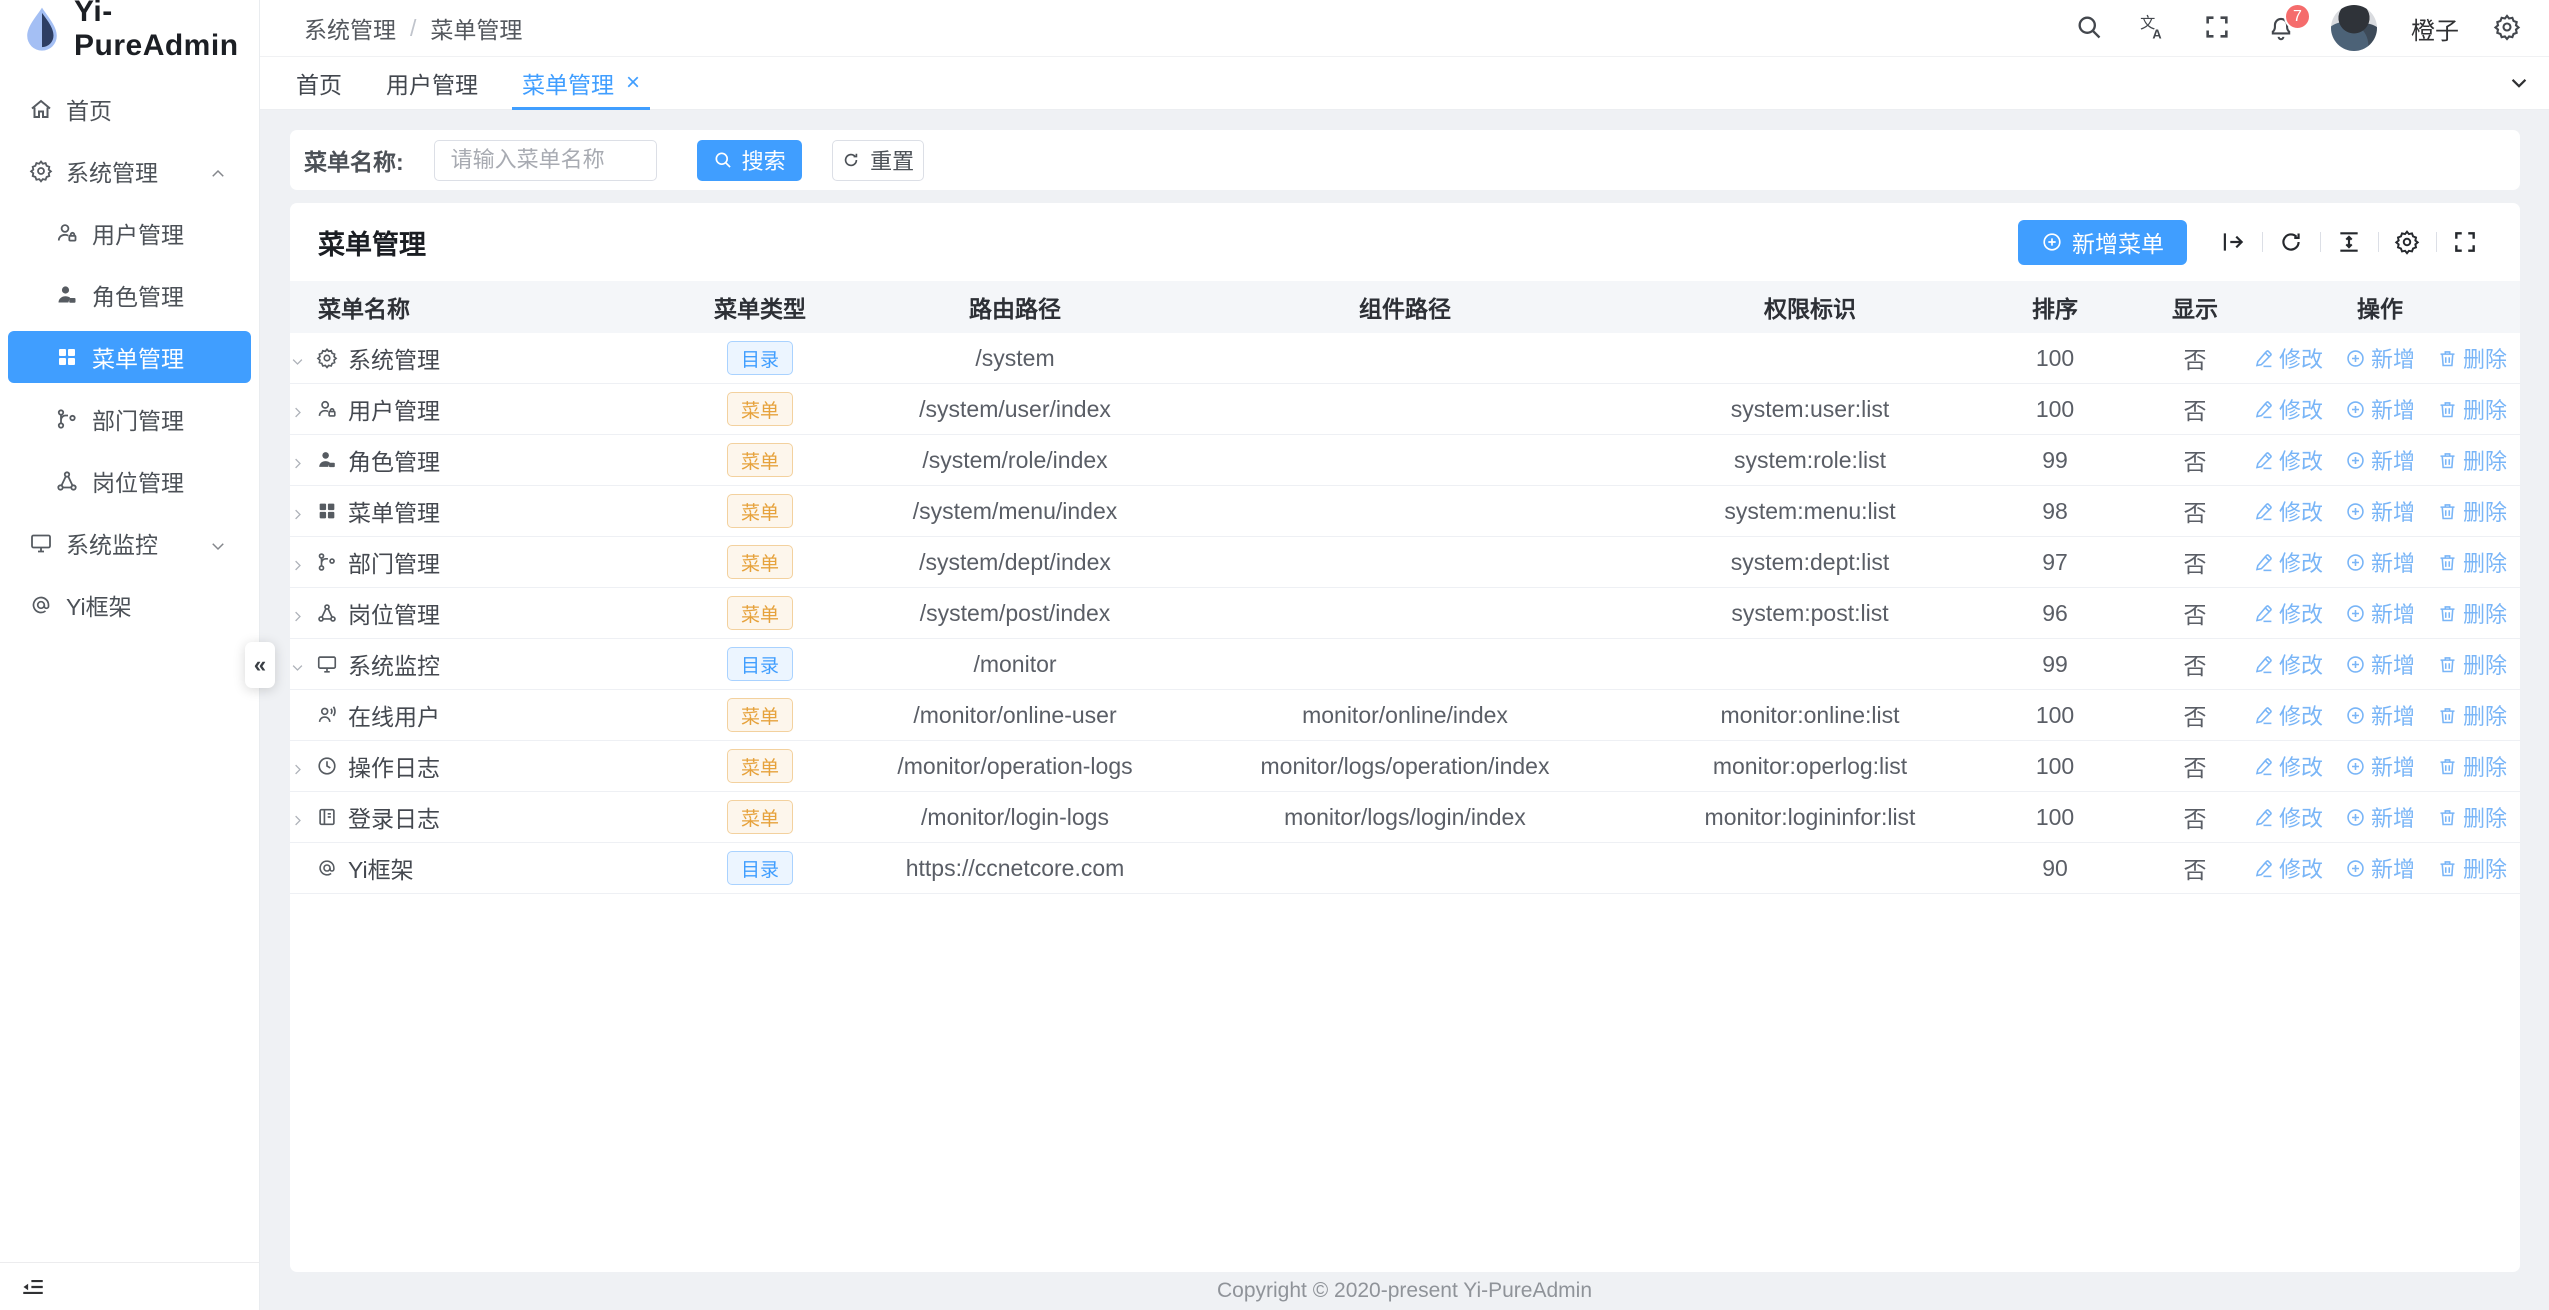 This screenshot has height=1310, width=2549. What do you see at coordinates (2407, 242) in the screenshot?
I see `column-settings-gear-icon` at bounding box center [2407, 242].